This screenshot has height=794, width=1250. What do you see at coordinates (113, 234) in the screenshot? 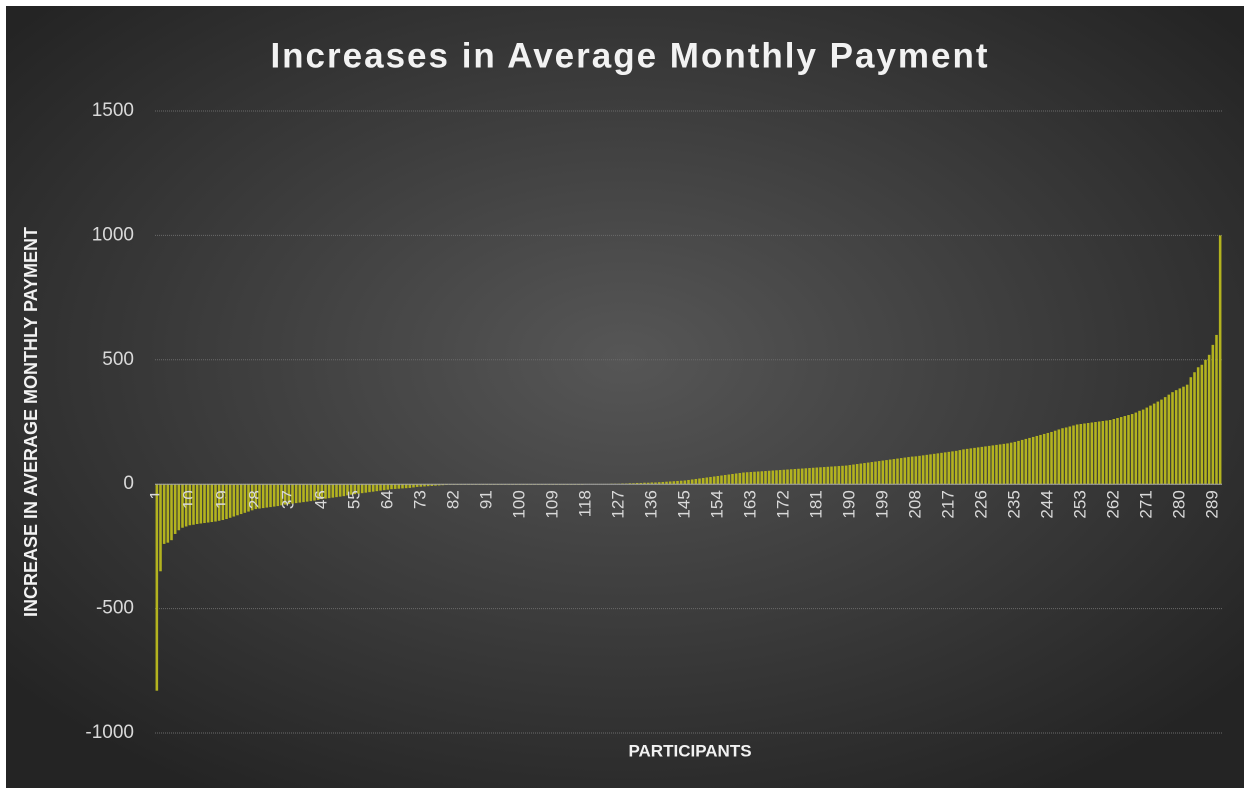
I see `y-tick-label: 1000` at bounding box center [113, 234].